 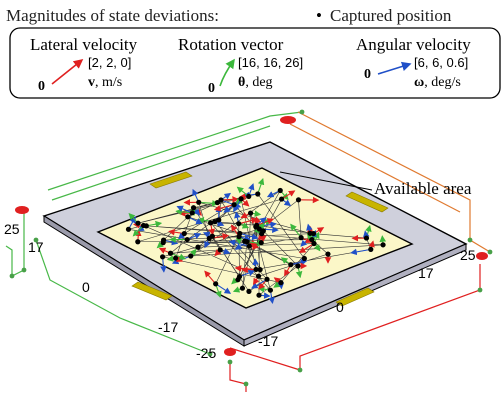 I want to click on legend-lateral-arrow, so click(x=67, y=72).